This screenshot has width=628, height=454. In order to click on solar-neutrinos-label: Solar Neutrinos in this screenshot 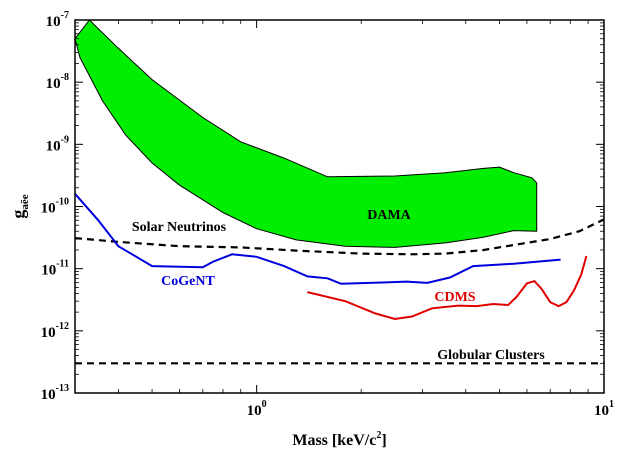, I will do `click(179, 227)`.